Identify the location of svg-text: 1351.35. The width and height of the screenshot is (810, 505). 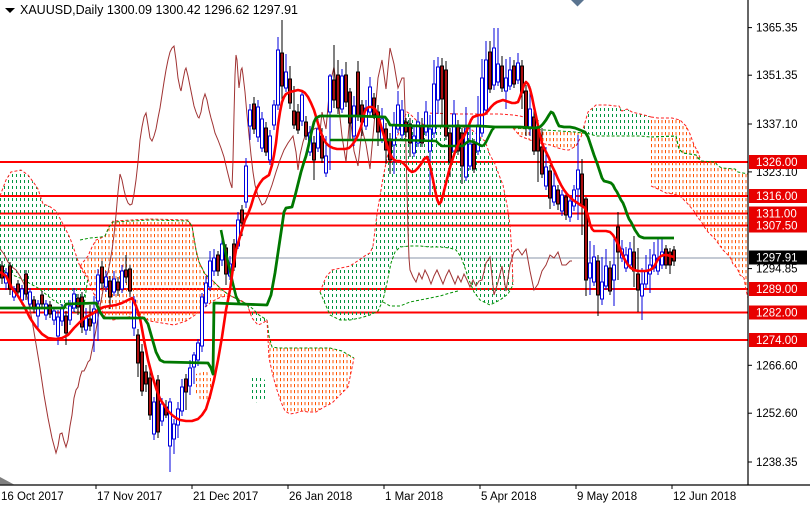
(777, 76).